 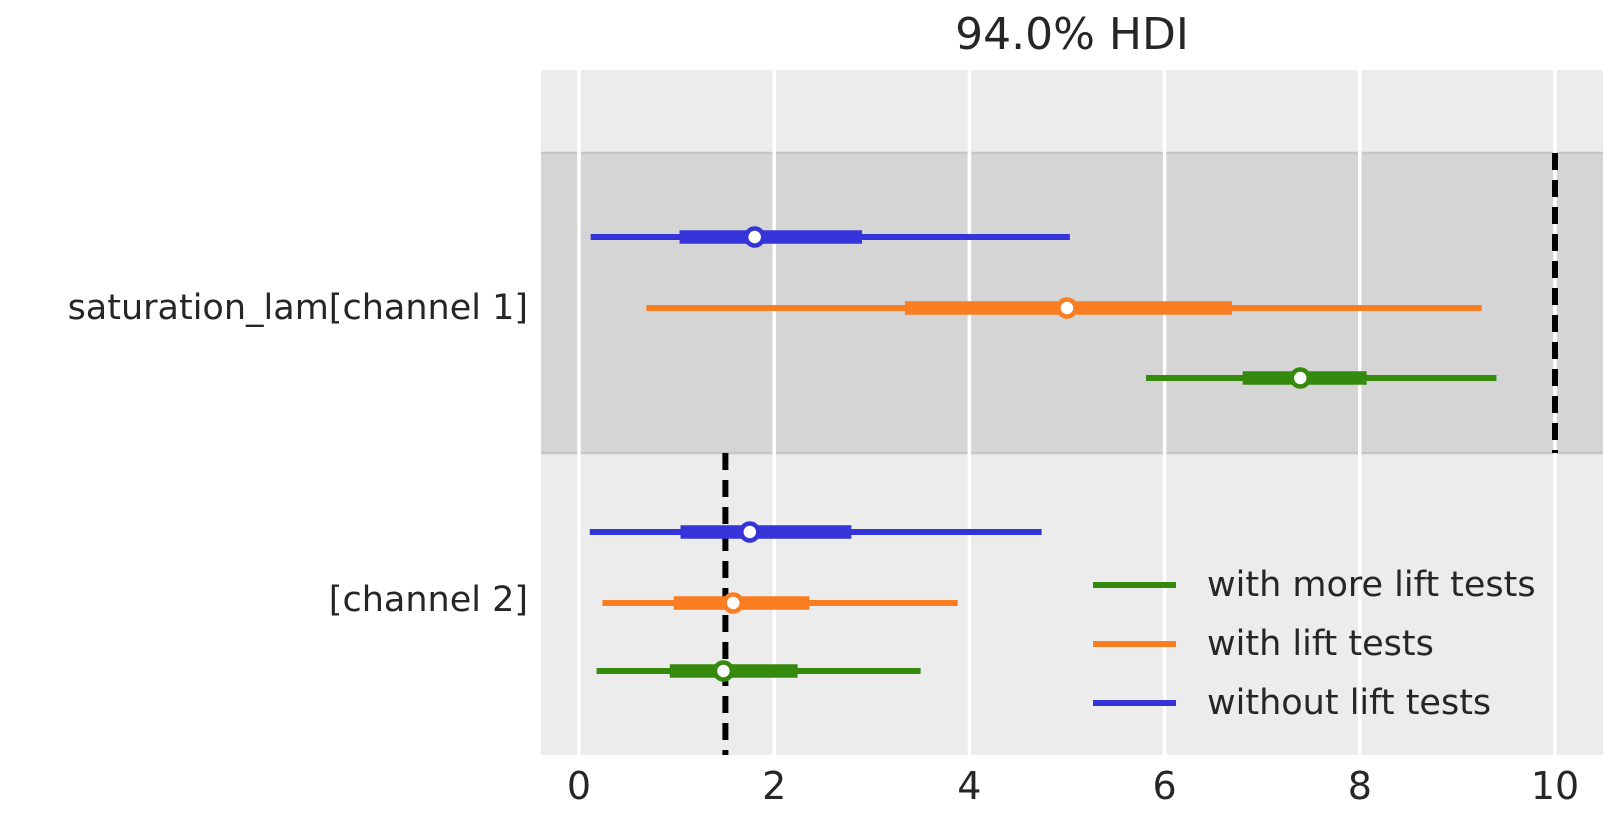 I want to click on x-tick-label-2: 2, so click(x=774, y=786).